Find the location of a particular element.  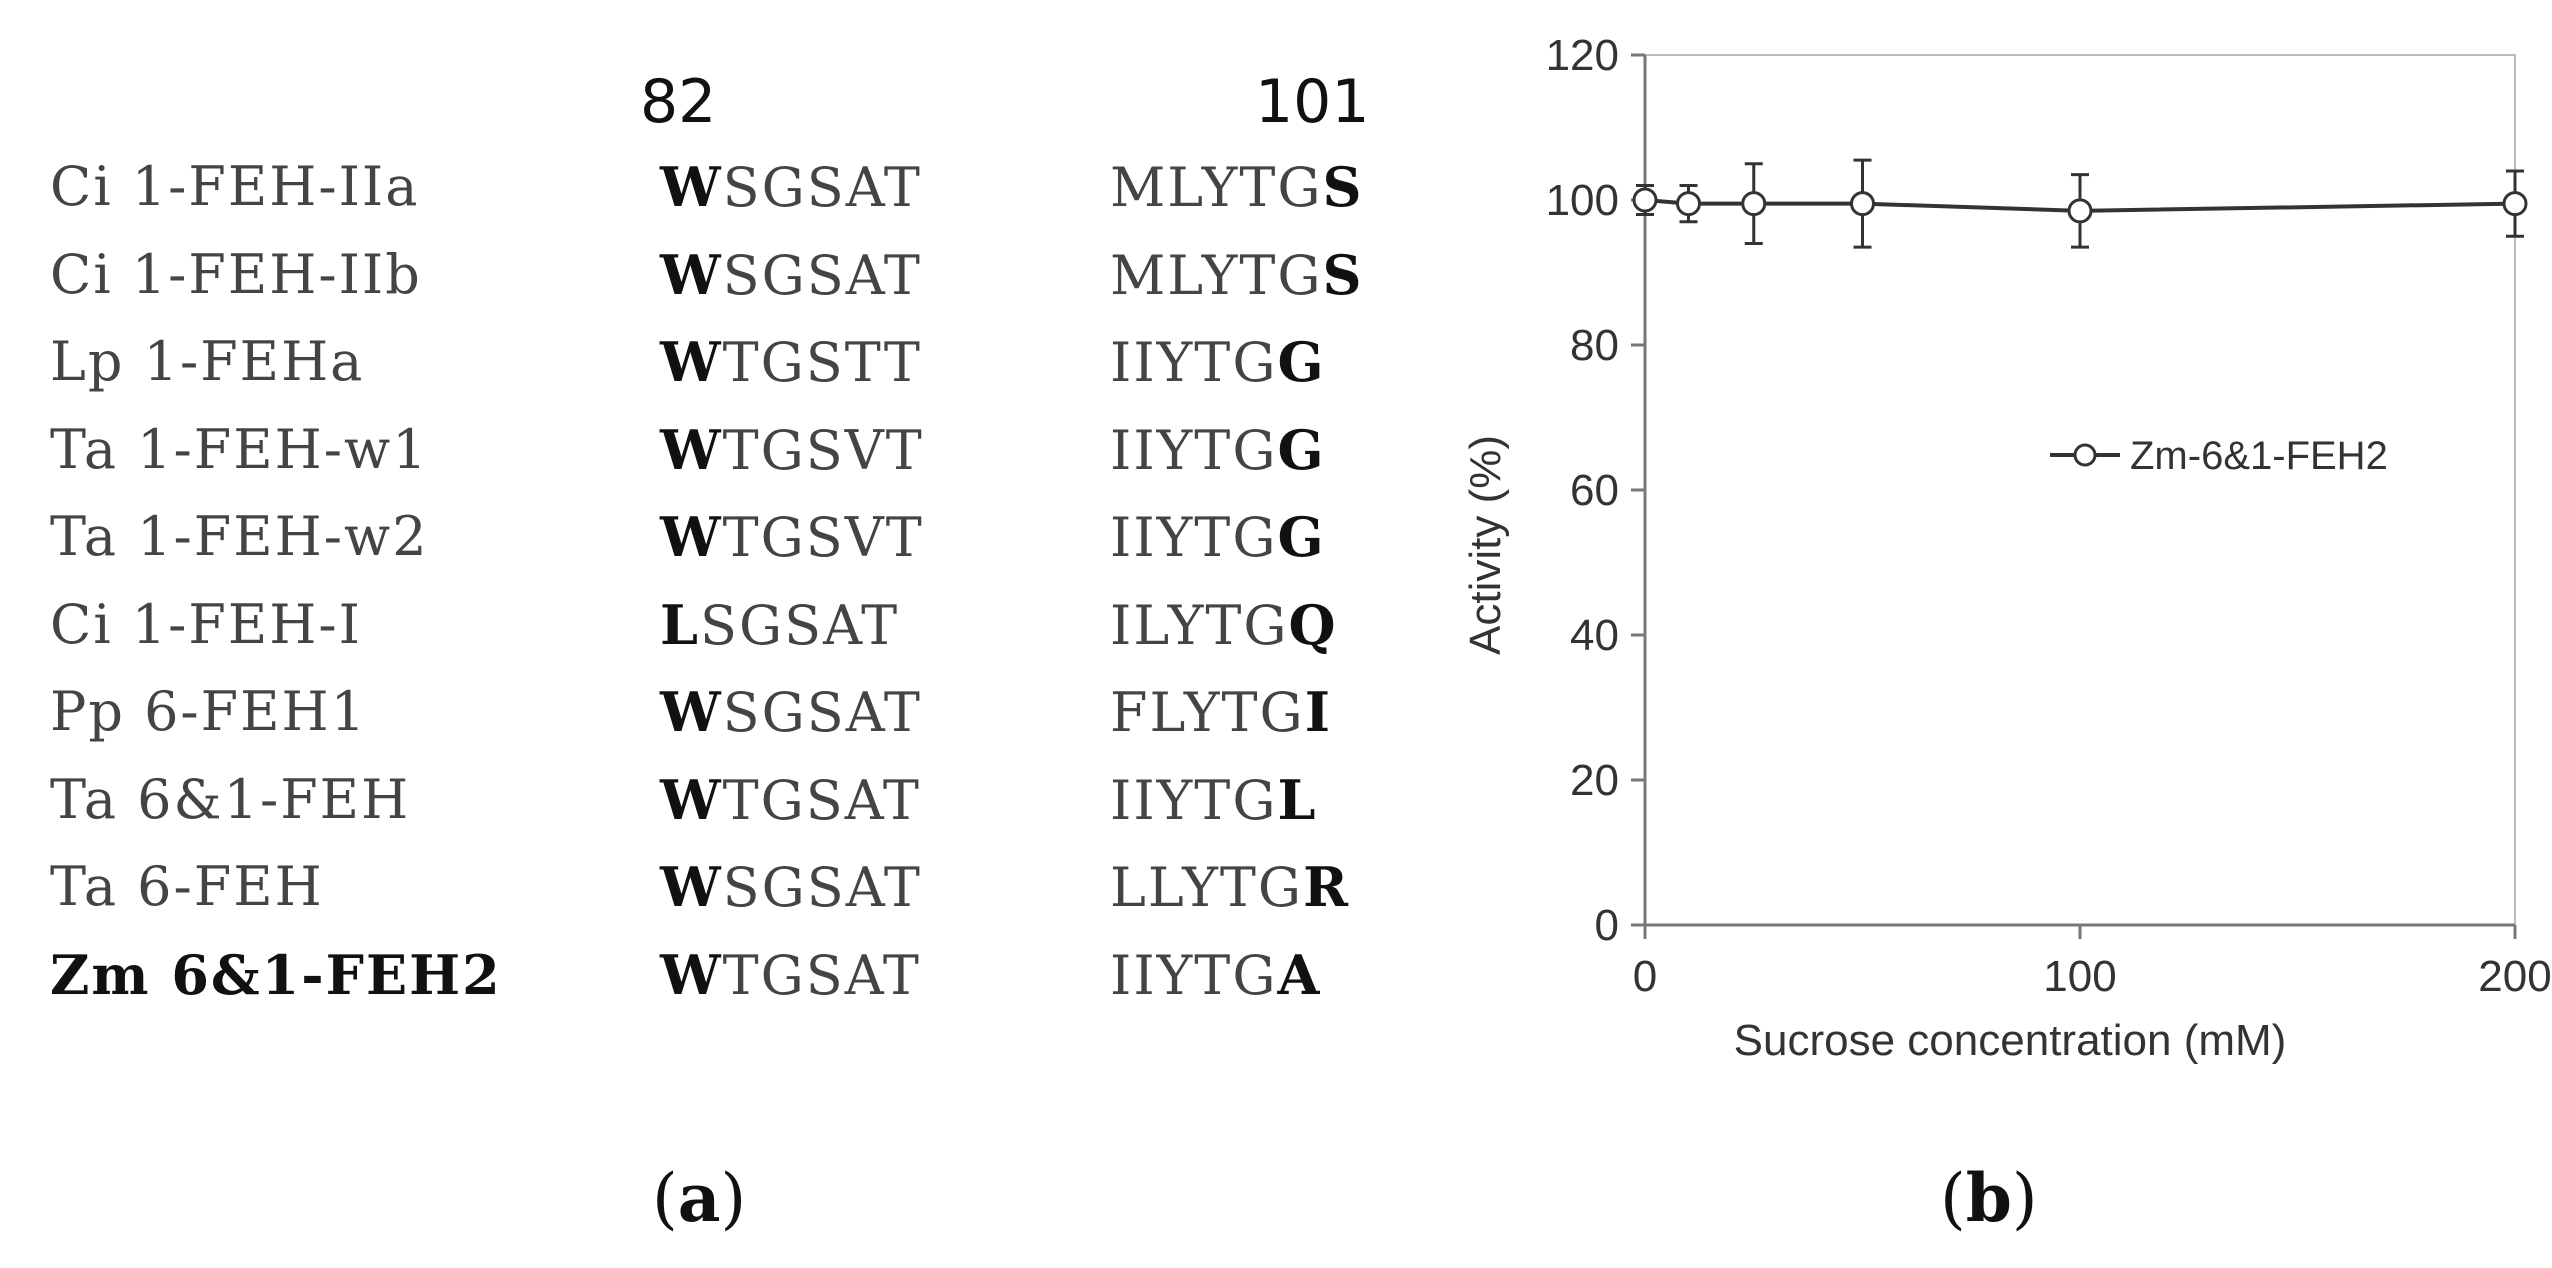

y-tick-label: 60 is located at coordinates (1594, 490).